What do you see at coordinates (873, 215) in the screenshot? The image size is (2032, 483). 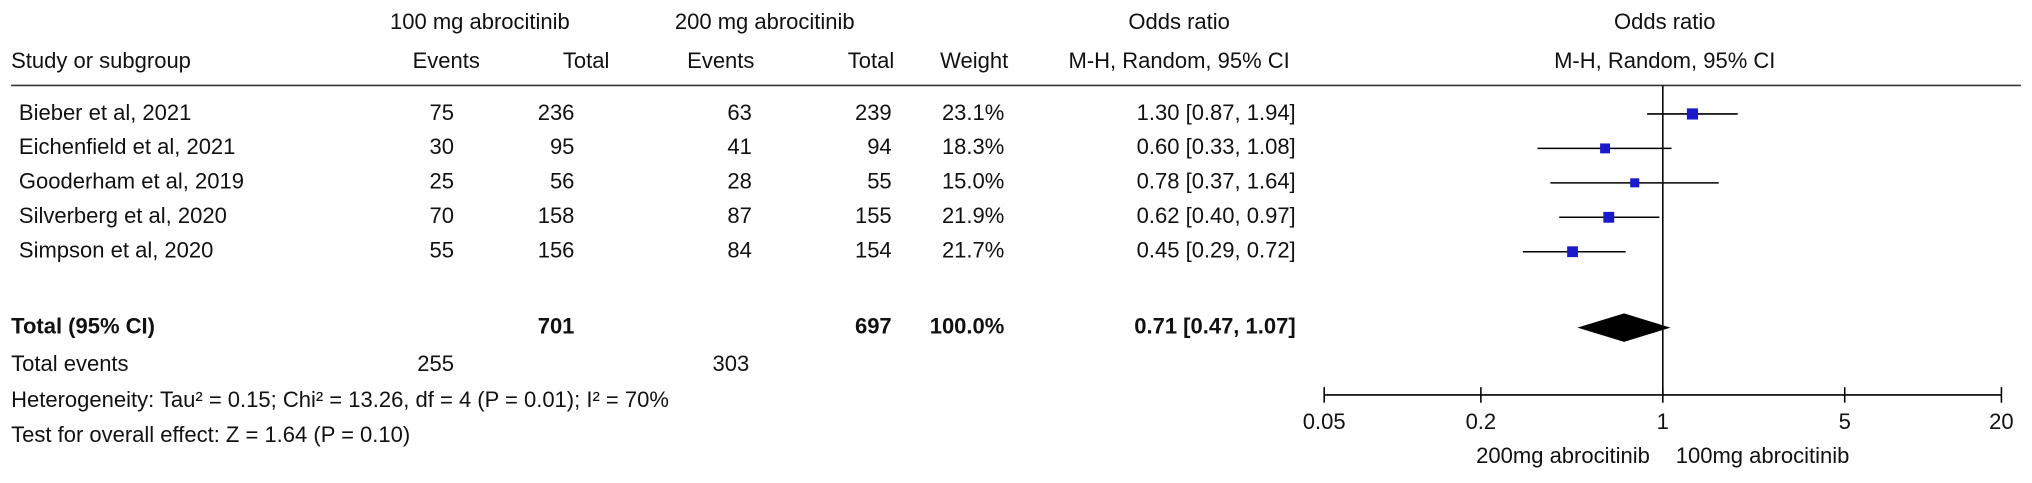 I see `total: 155` at bounding box center [873, 215].